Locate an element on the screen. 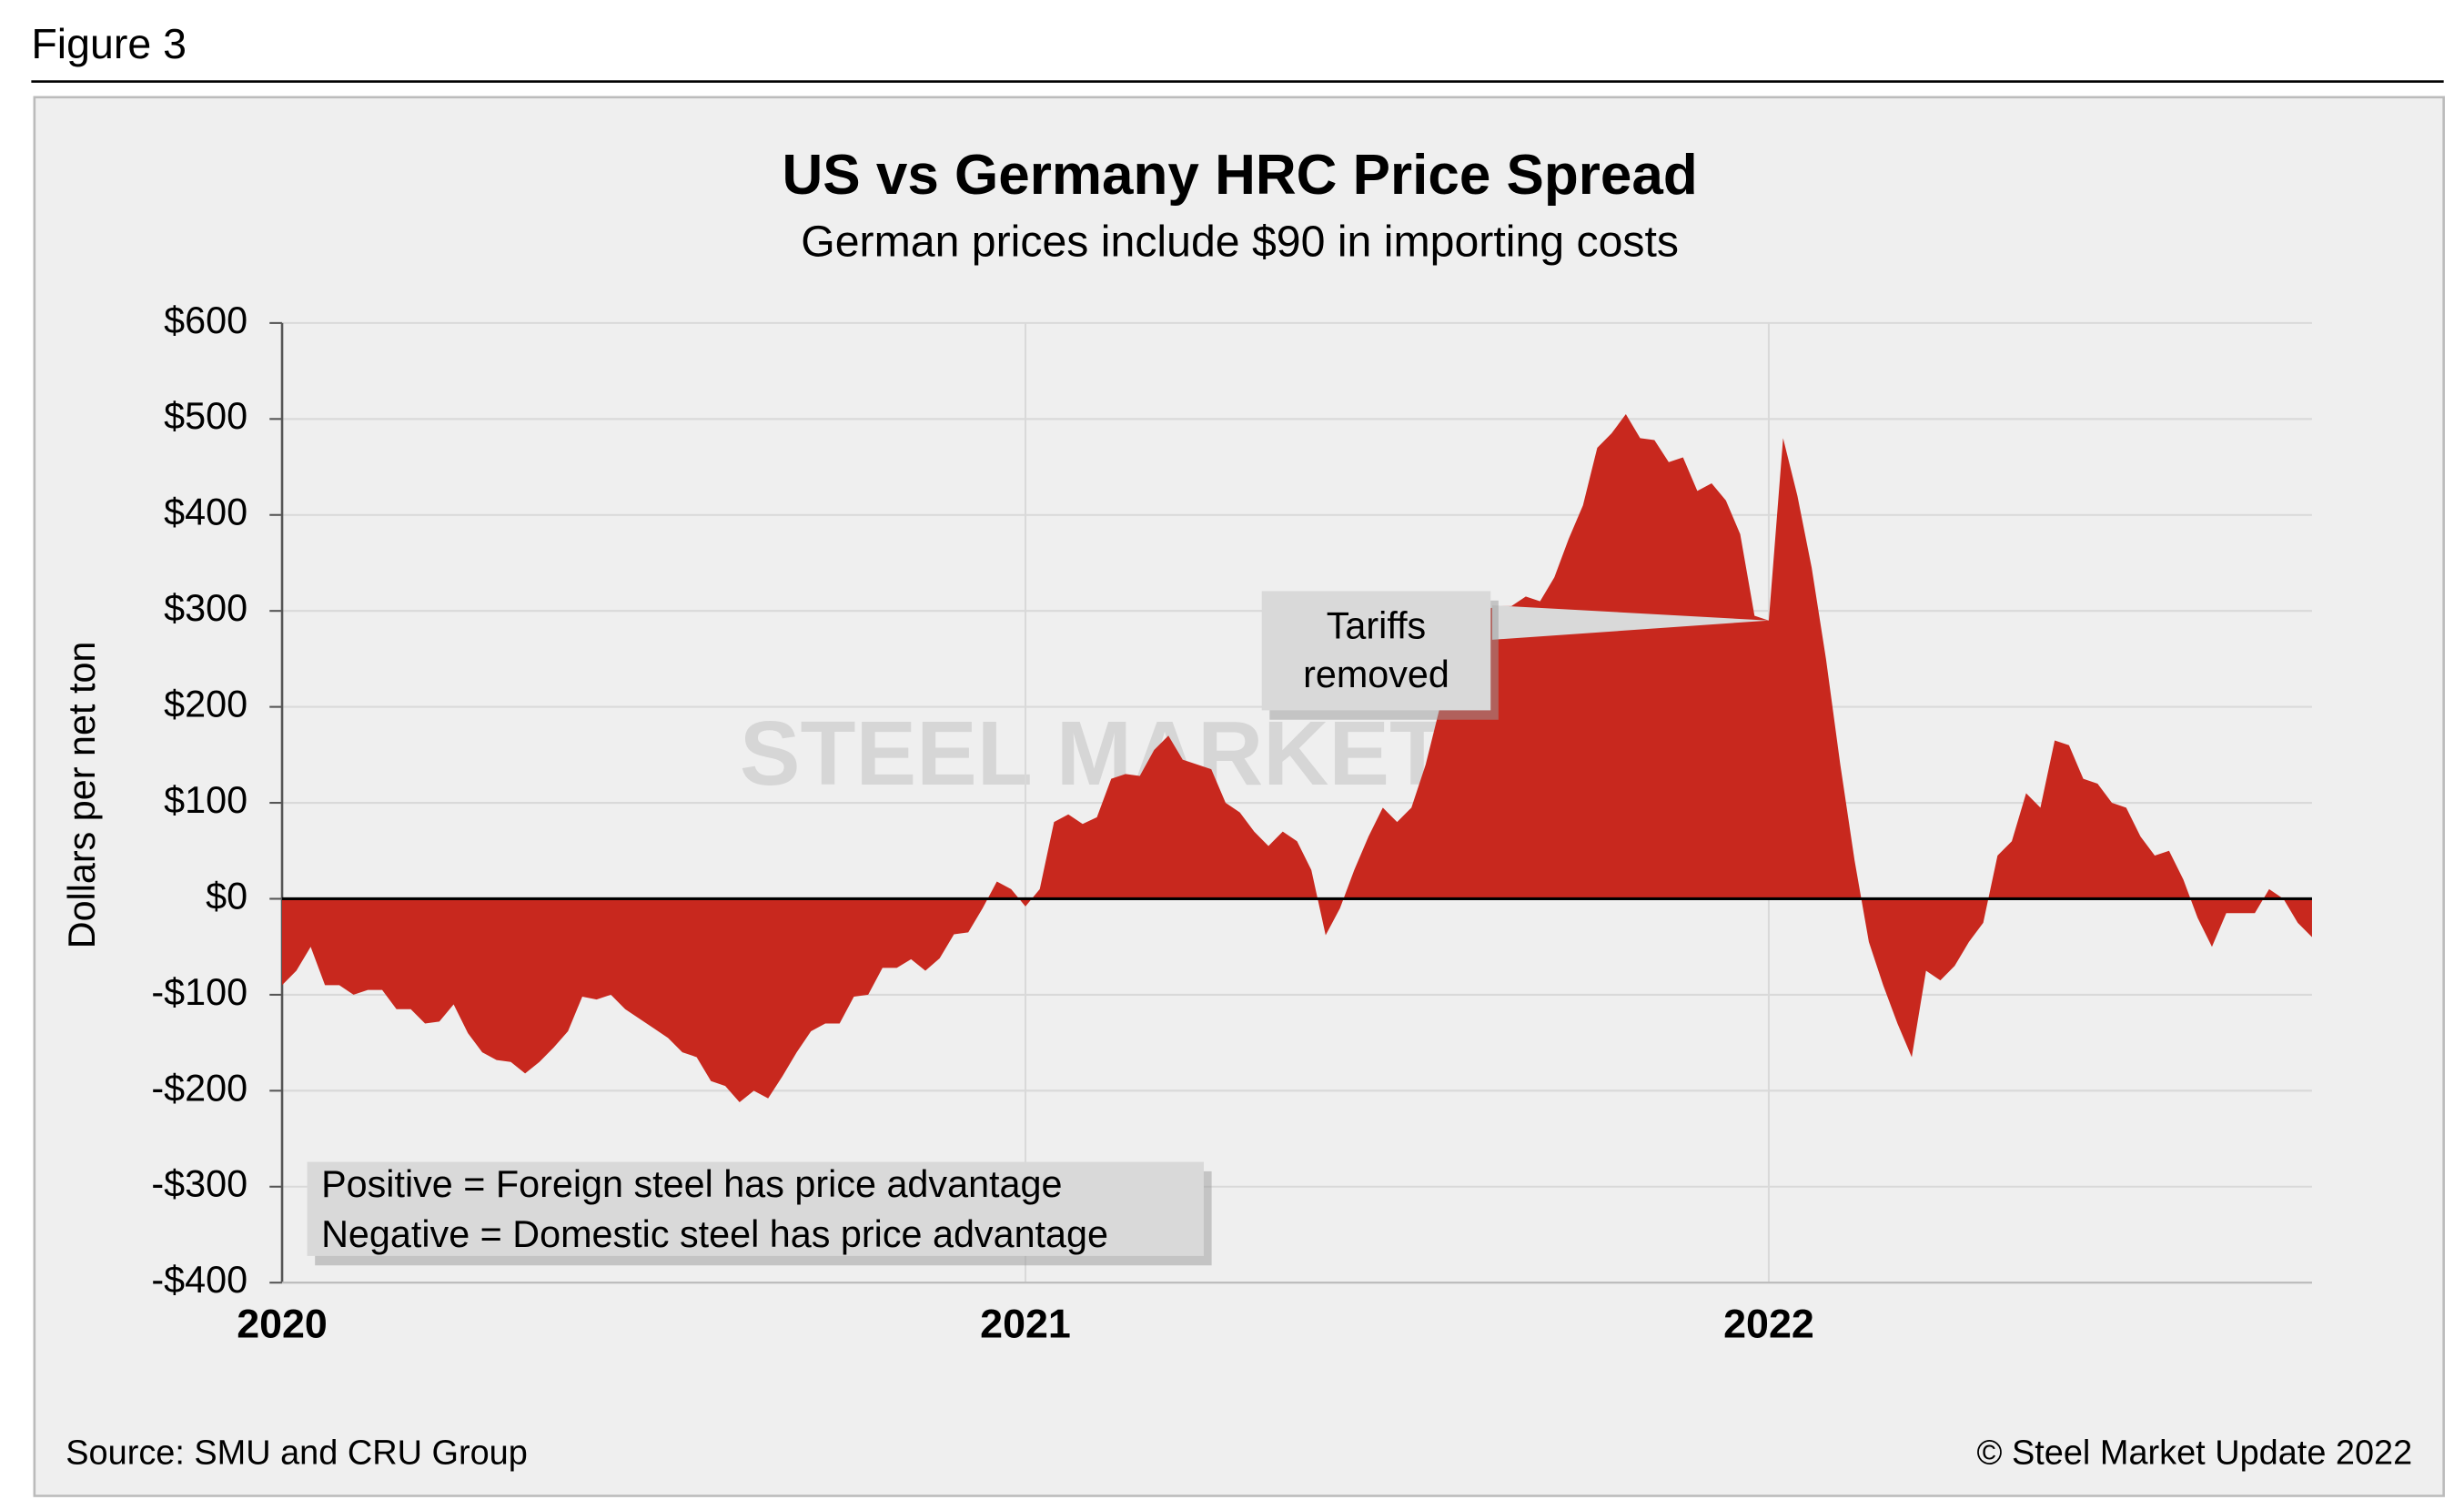 Image resolution: width=2464 pixels, height=1510 pixels. annotation: removed is located at coordinates (1376, 674).